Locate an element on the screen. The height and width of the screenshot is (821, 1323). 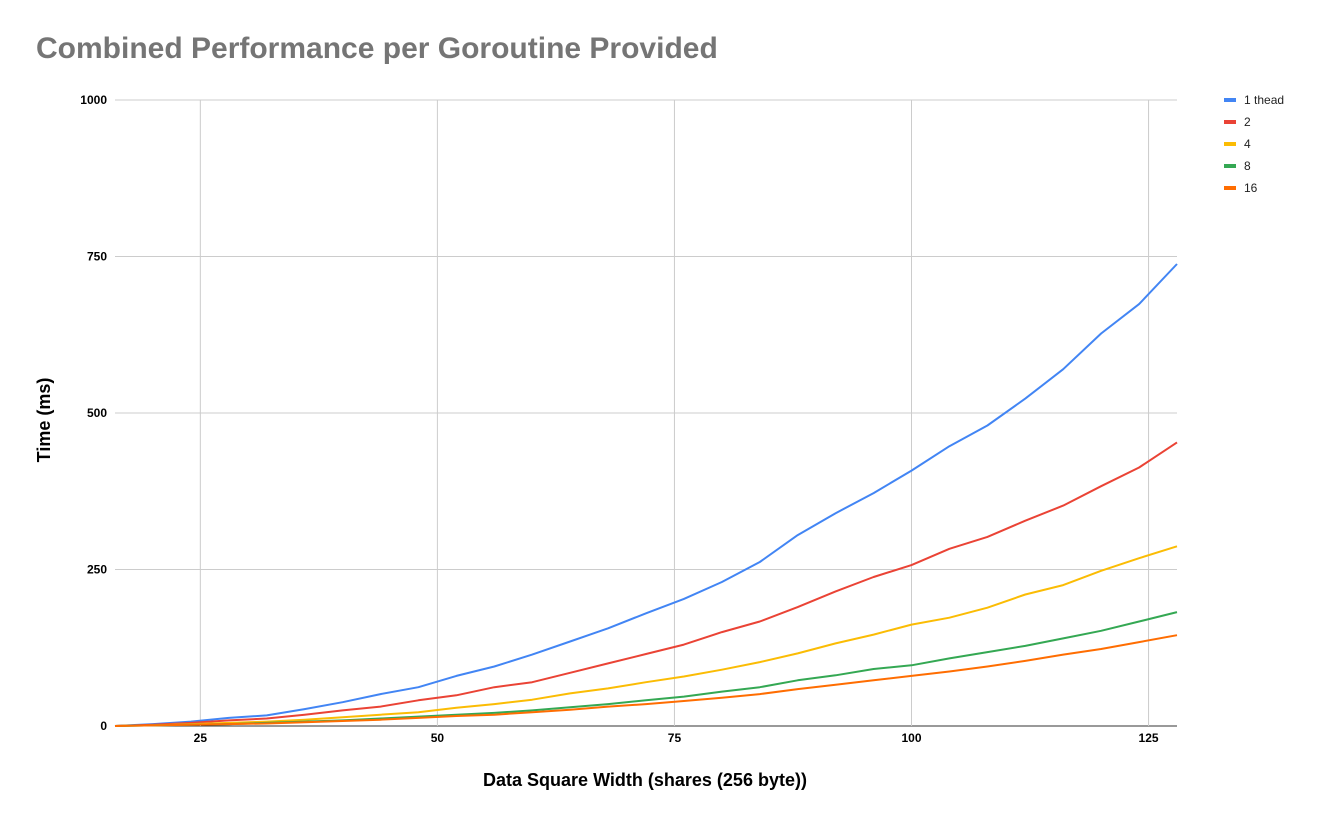
legend-item: 1 thead is located at coordinates (1254, 100).